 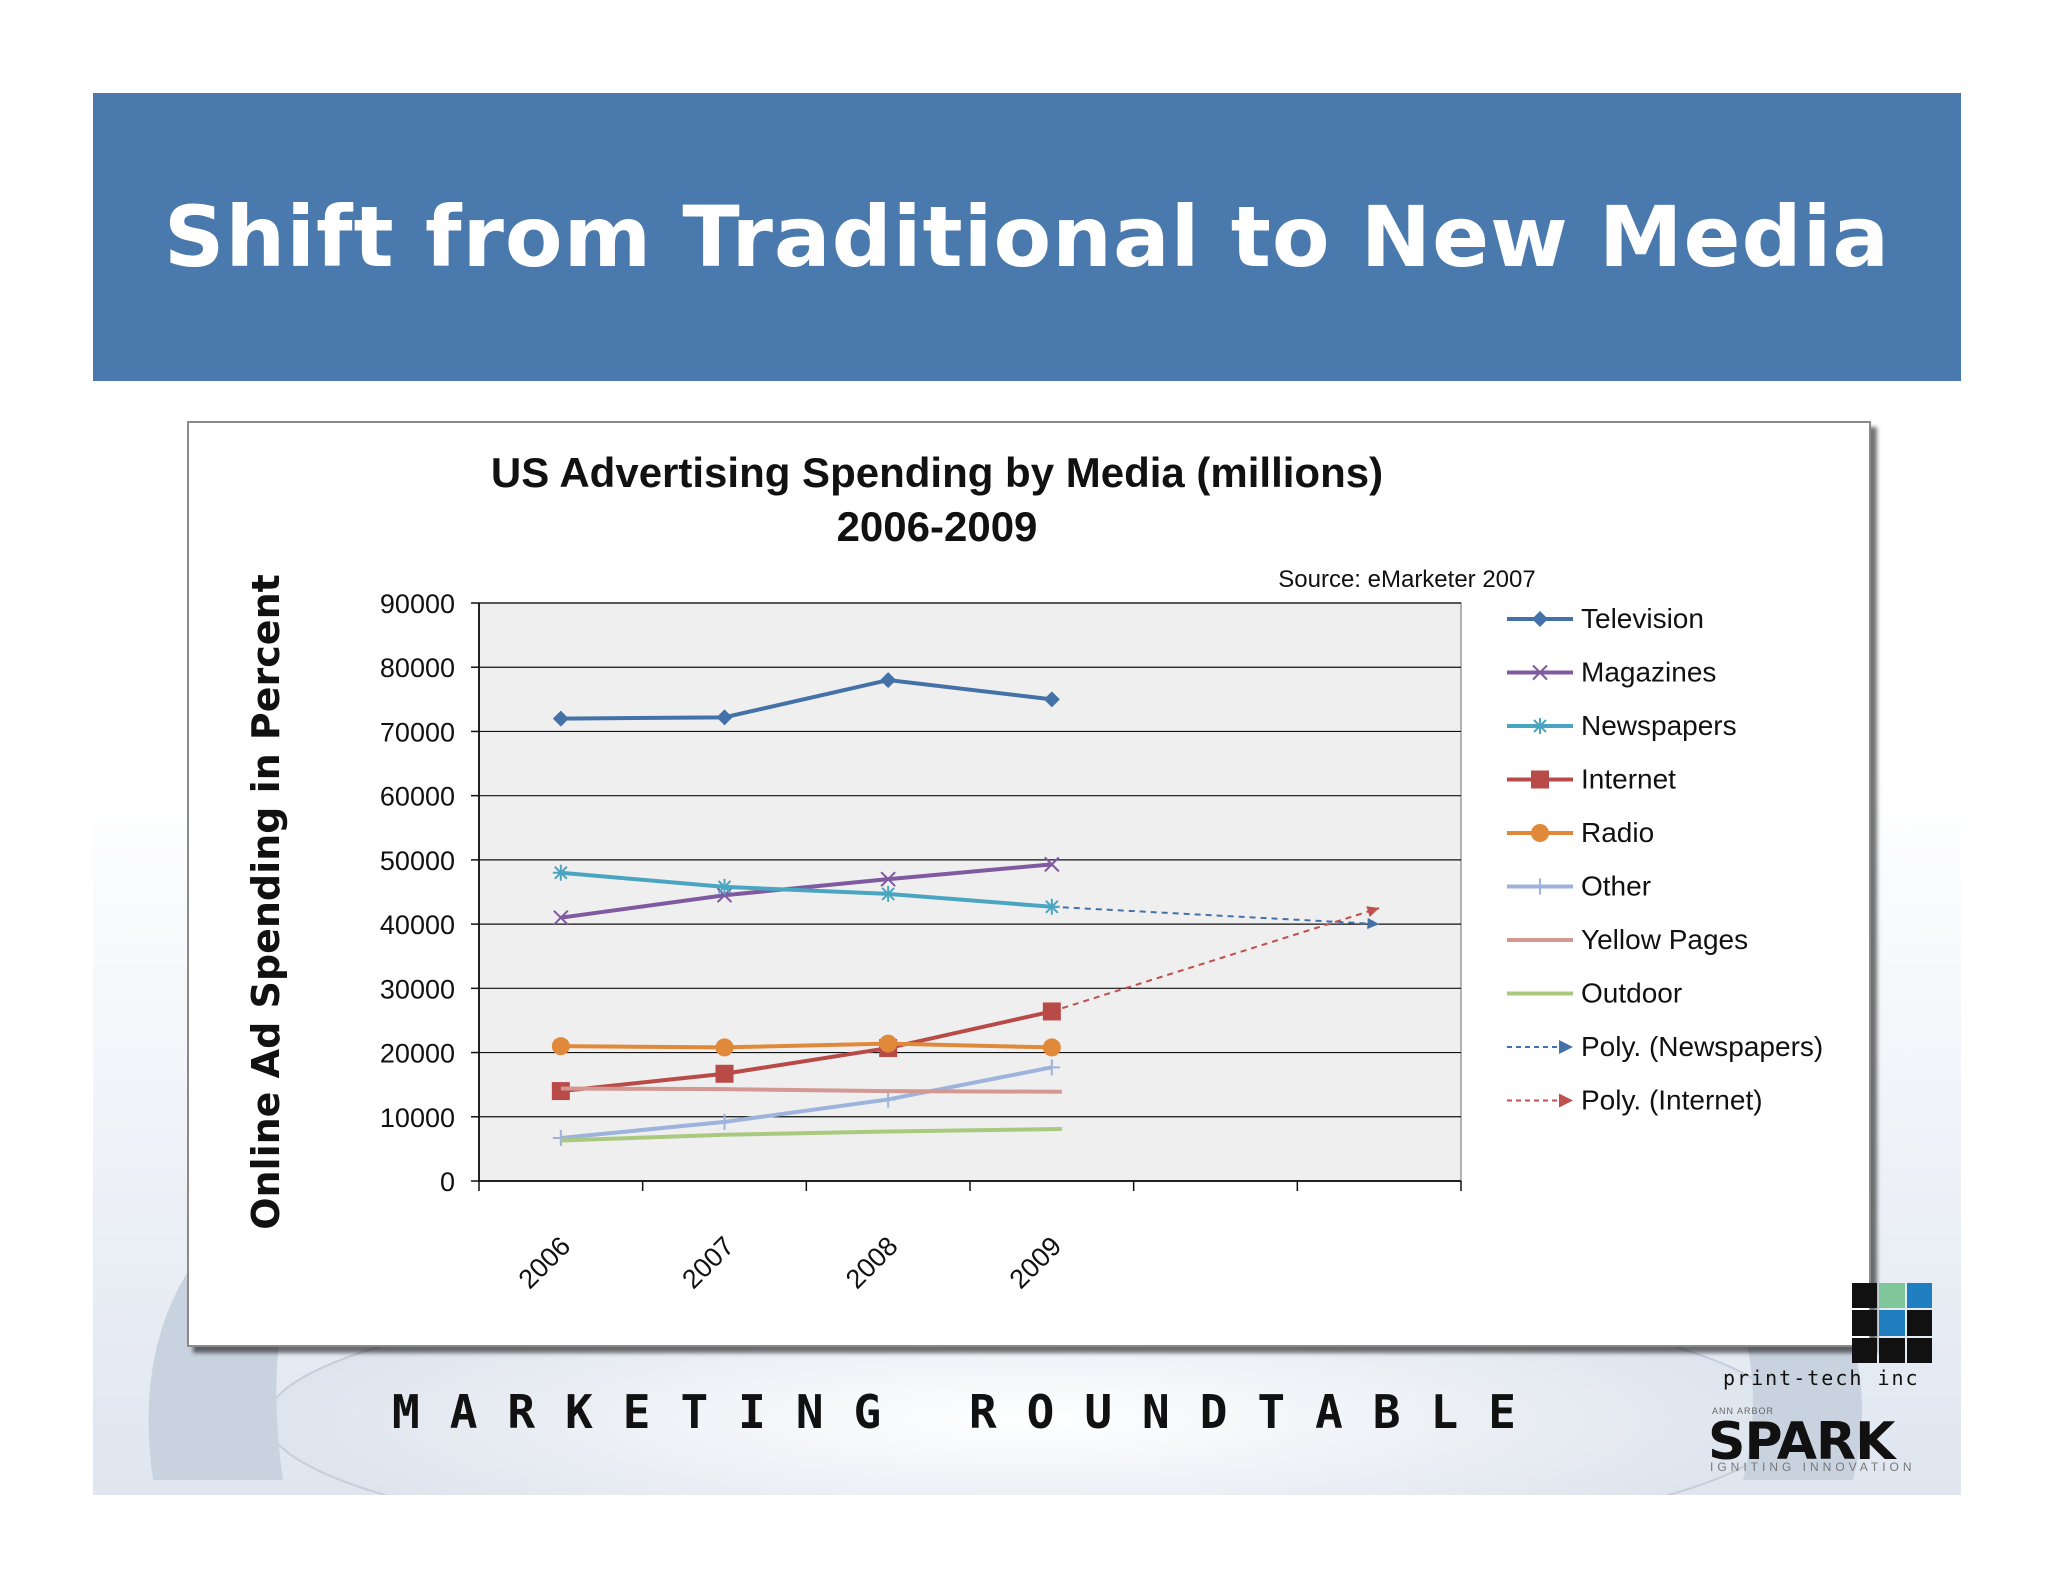 What do you see at coordinates (1628, 779) in the screenshot?
I see `legend-label: Internet` at bounding box center [1628, 779].